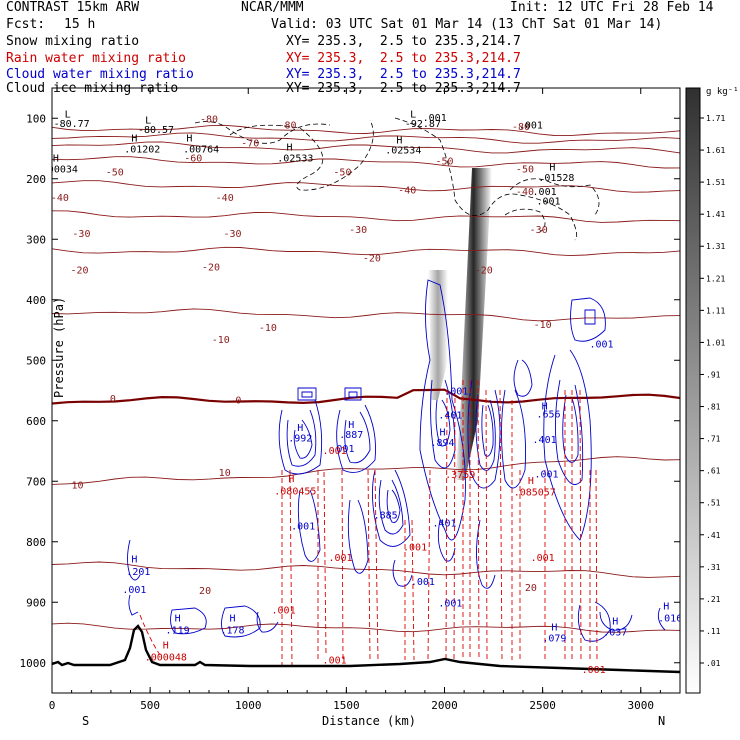  Describe the element at coordinates (36, 602) in the screenshot. I see `y-tick-label: 900` at that location.